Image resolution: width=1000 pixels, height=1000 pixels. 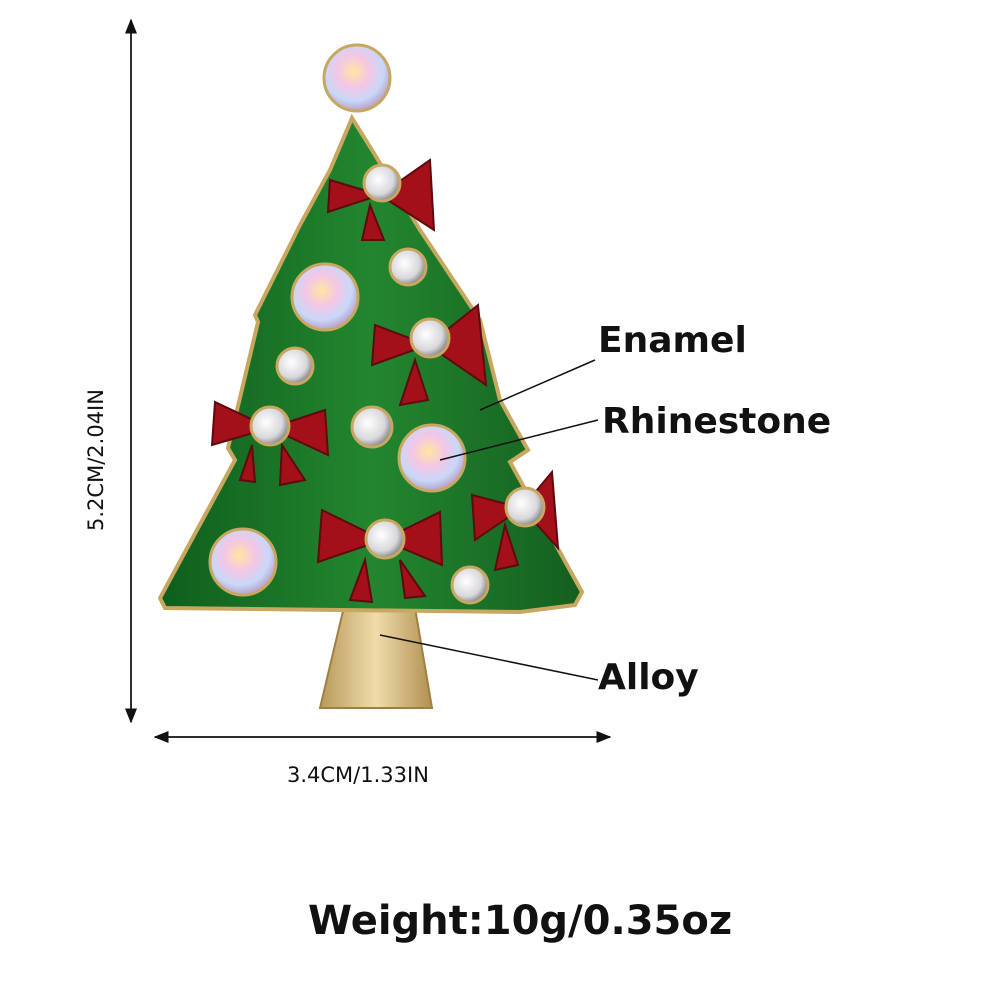 What do you see at coordinates (489, 657) in the screenshot?
I see `alloy-leader` at bounding box center [489, 657].